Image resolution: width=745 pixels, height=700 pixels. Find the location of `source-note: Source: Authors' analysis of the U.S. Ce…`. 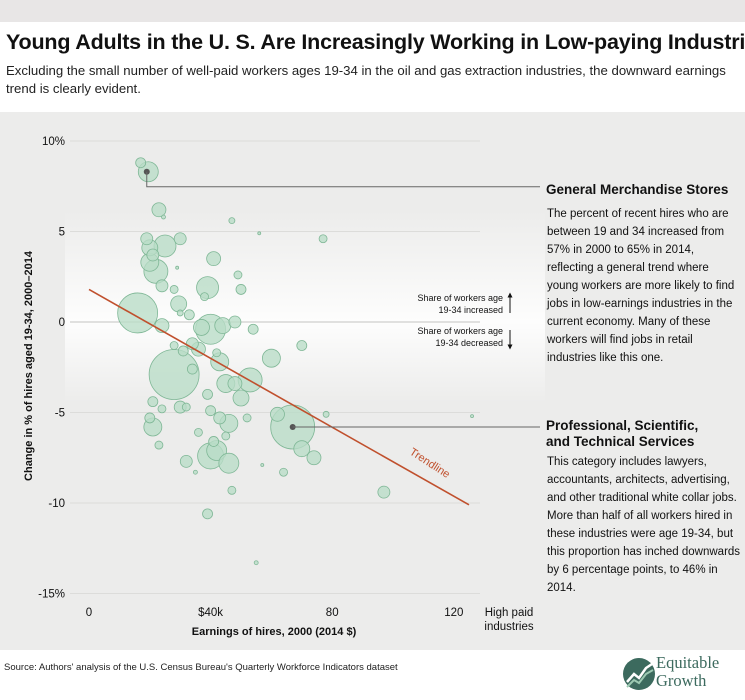

source-note: Source: Authors' analysis of the U.S. Ce… is located at coordinates (201, 667).